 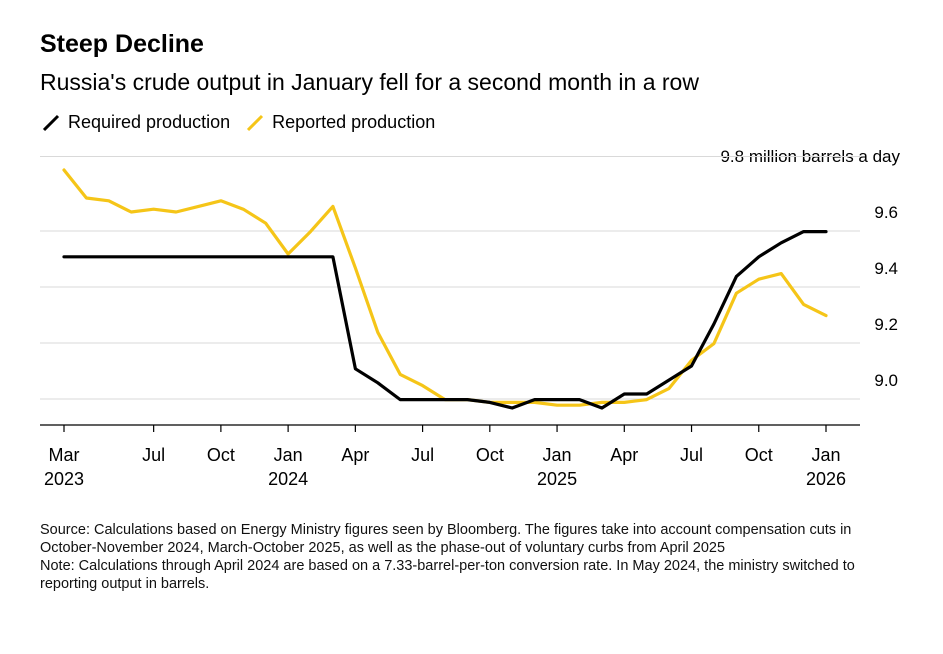 What do you see at coordinates (255, 122) in the screenshot?
I see `legend-swatch-reported` at bounding box center [255, 122].